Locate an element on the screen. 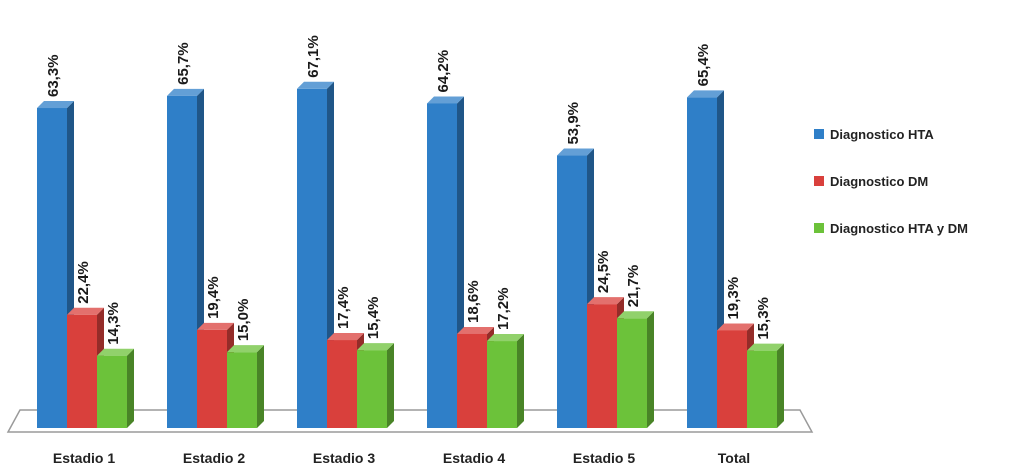 This screenshot has width=1020, height=467. data-label: 15,3% is located at coordinates (763, 318).